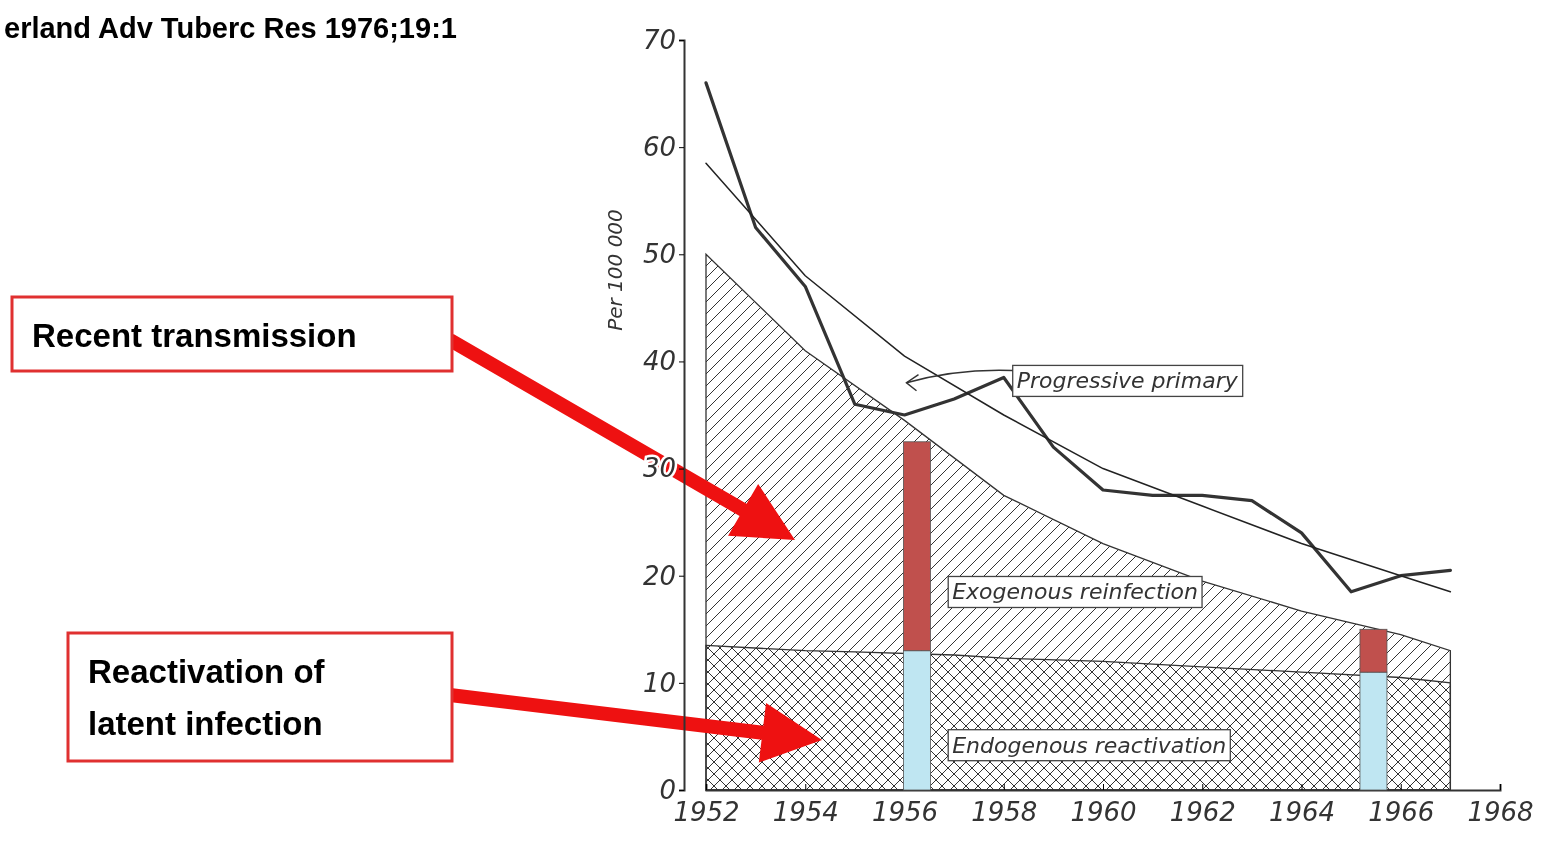 The height and width of the screenshot is (847, 1542). What do you see at coordinates (1500, 812) in the screenshot?
I see `x-tick-label: 1968` at bounding box center [1500, 812].